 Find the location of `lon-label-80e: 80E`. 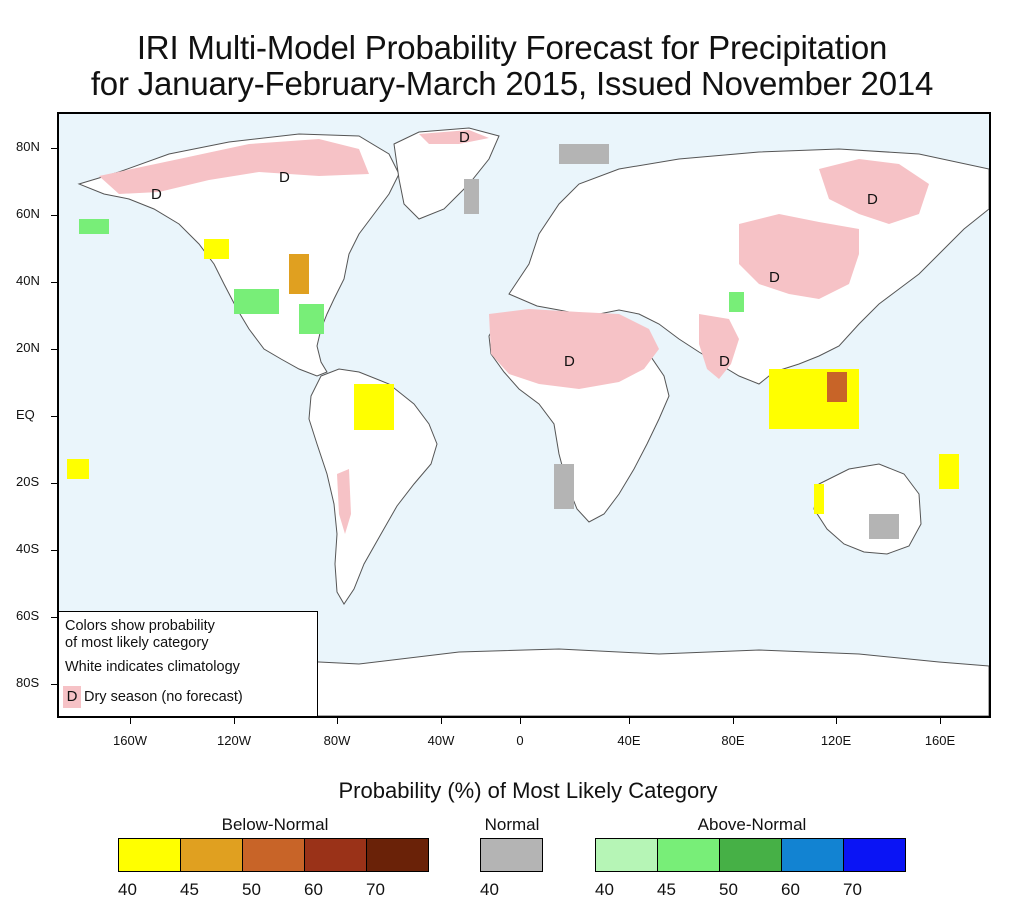

lon-label-80e: 80E is located at coordinates (733, 740).